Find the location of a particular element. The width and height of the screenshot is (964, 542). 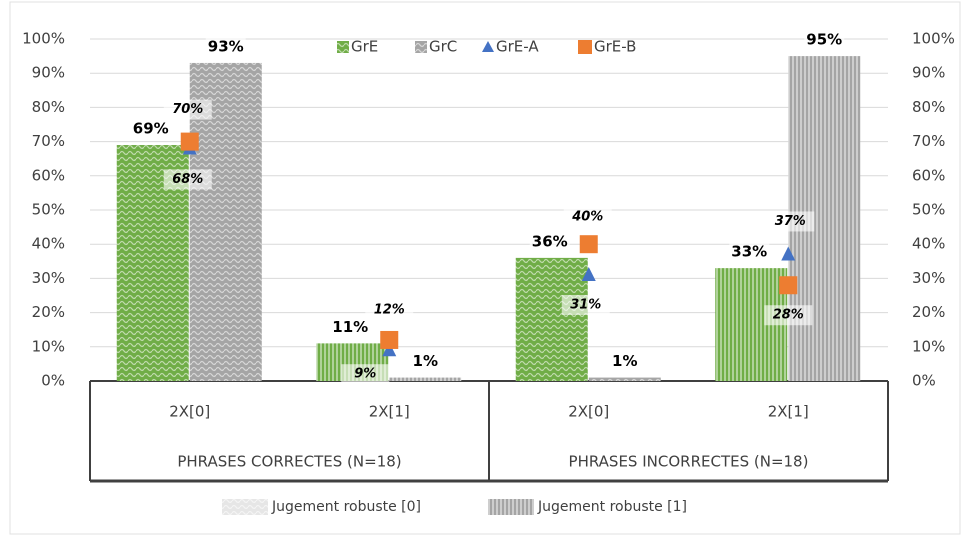

y-tick-label: 100% is located at coordinates (43, 39).